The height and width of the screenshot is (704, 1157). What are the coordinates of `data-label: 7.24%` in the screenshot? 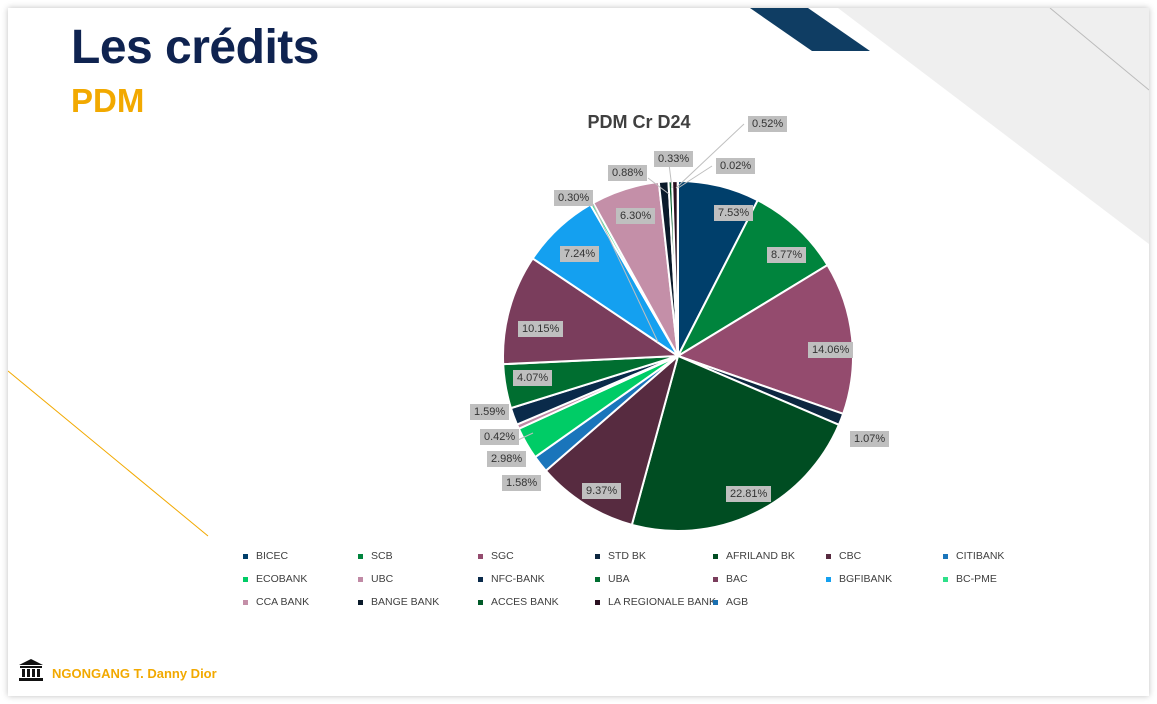 It's located at (580, 254).